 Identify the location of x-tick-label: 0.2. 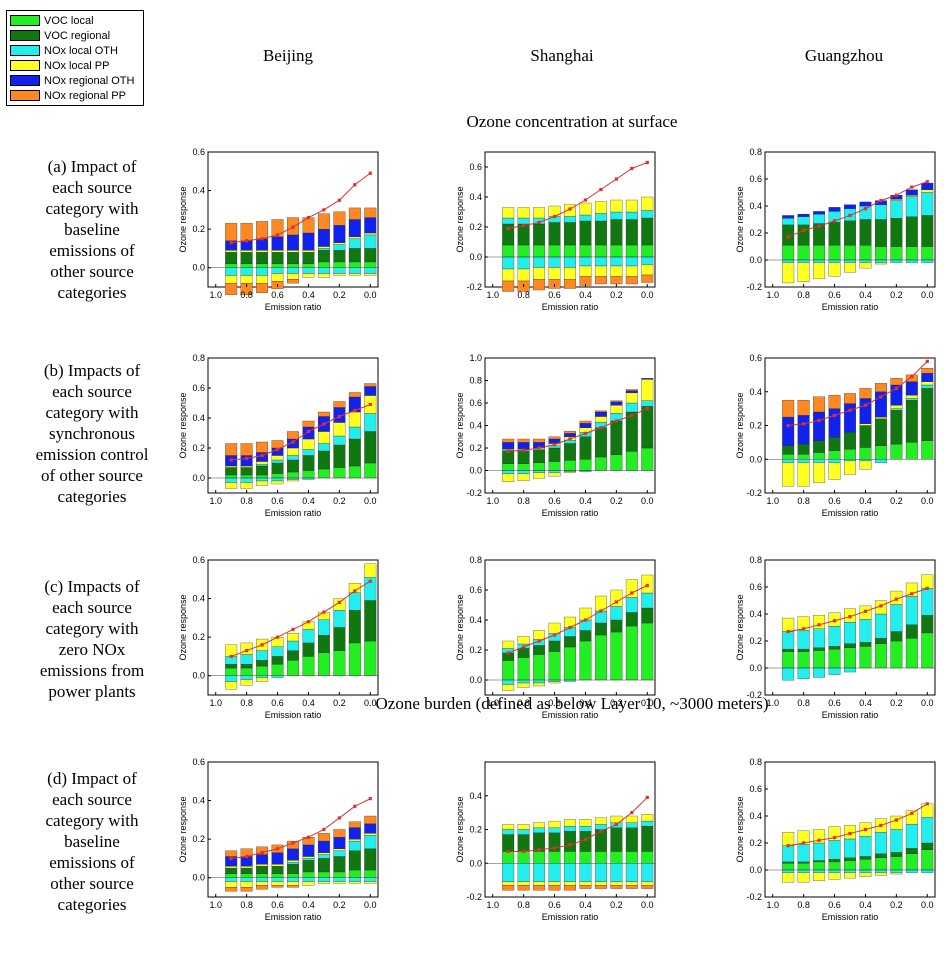
(339, 295).